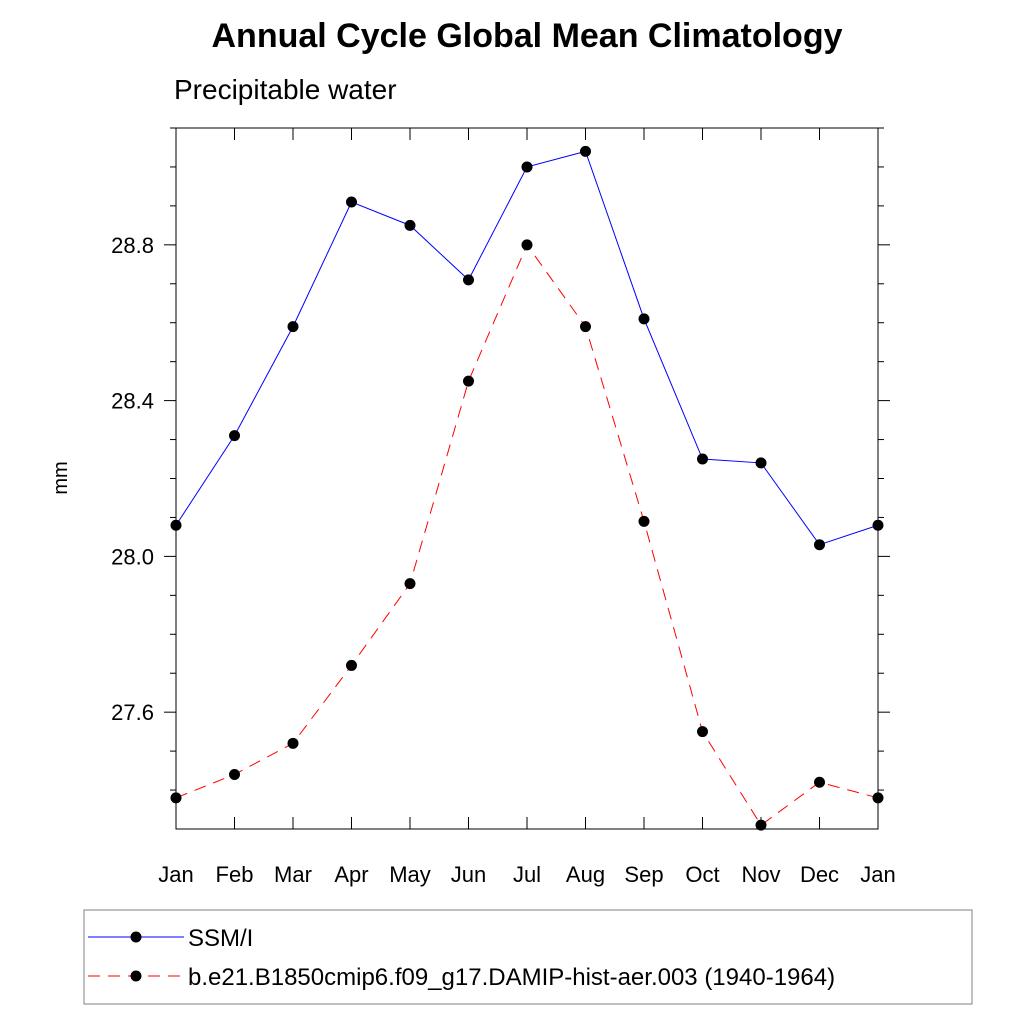 The width and height of the screenshot is (1024, 1024). Describe the element at coordinates (170, 938) in the screenshot. I see `legend-entry-1: SSM/I` at that location.